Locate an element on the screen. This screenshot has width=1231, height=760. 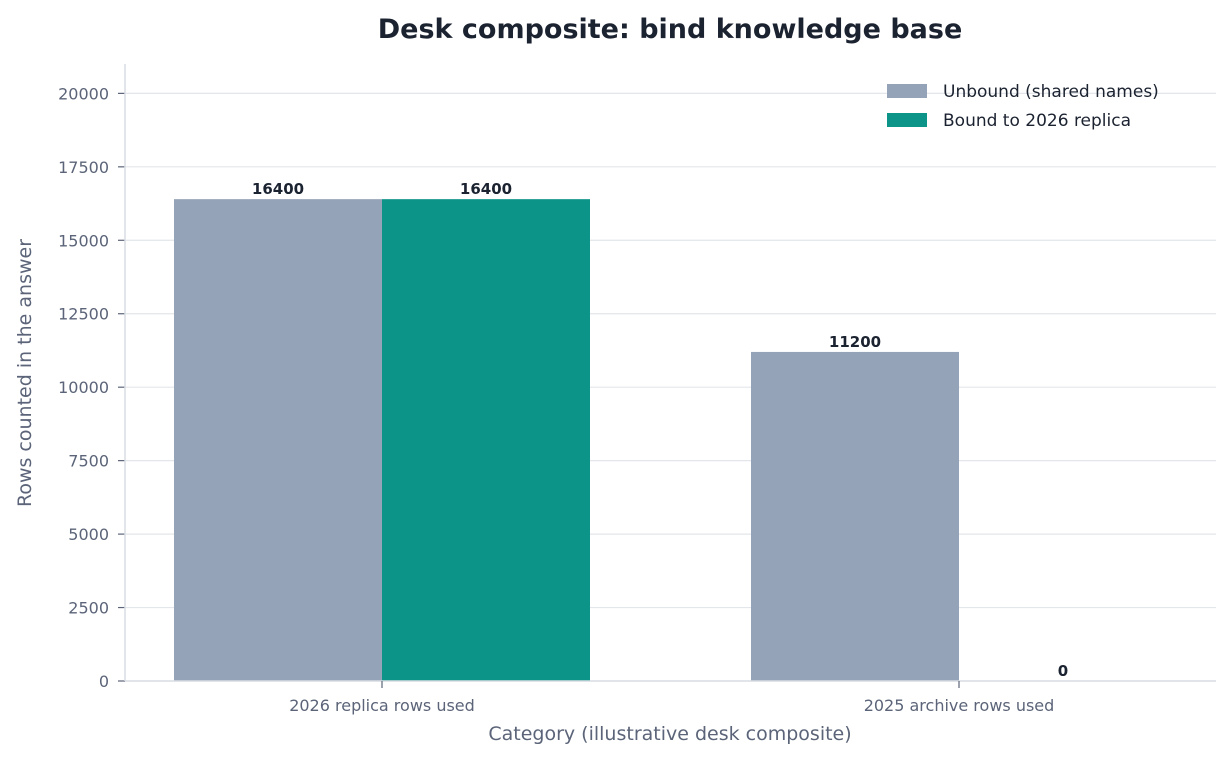
y-tick-label: 10000 is located at coordinates (83, 387).